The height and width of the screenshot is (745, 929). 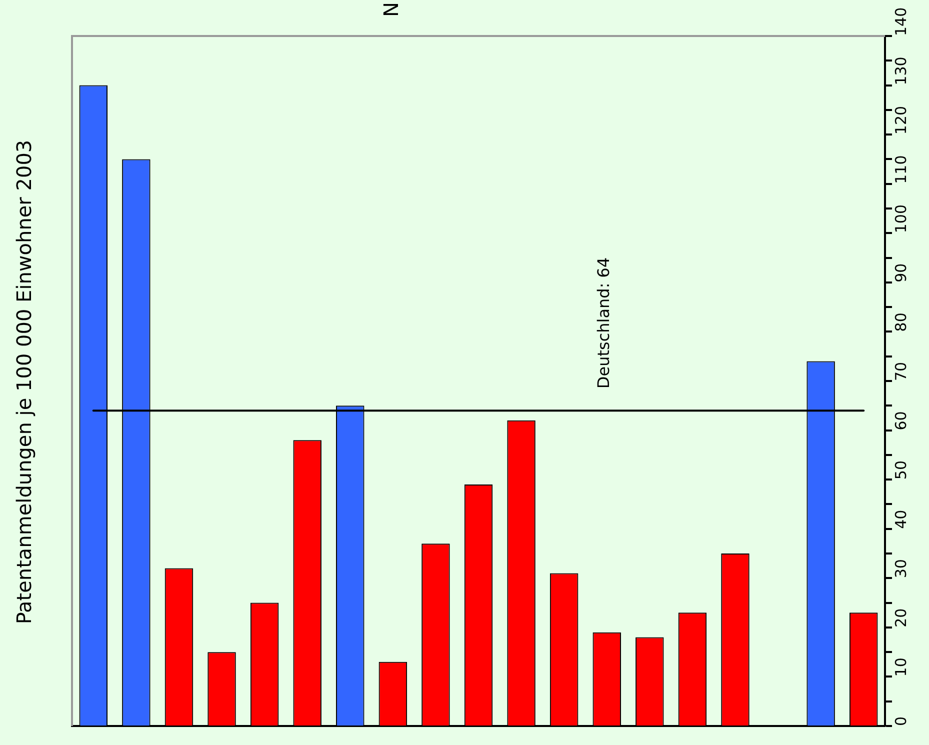 What do you see at coordinates (24, 382) in the screenshot?
I see `y-axis-title: Patentanmeldungen je 100 000 Einwohner 2003` at bounding box center [24, 382].